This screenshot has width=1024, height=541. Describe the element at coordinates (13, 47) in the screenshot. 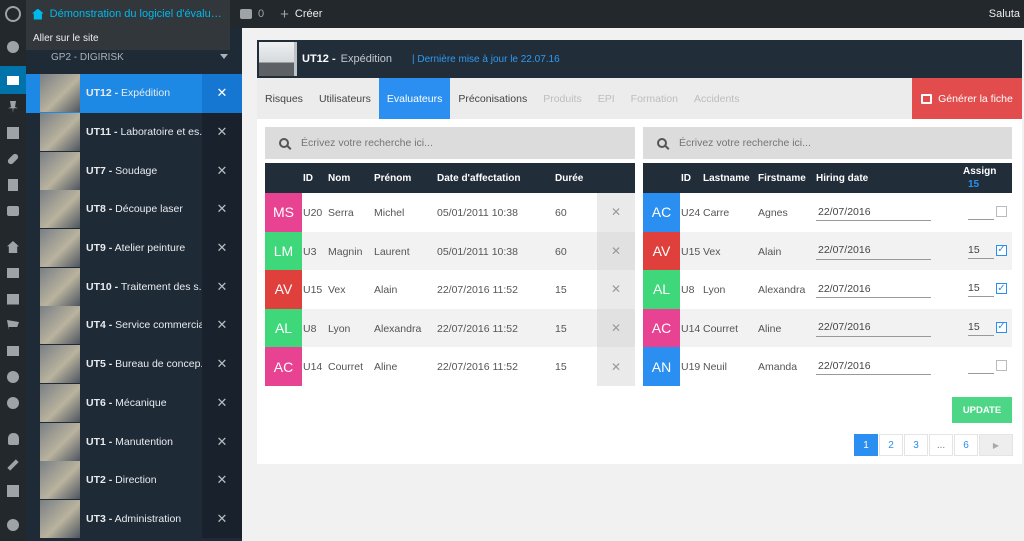

I see `dashboard-icon` at that location.